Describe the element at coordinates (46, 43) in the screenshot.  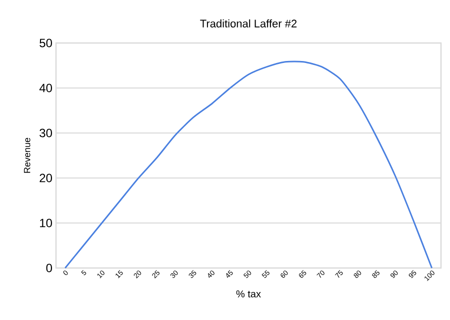
I see `y-tick-label: 50` at that location.